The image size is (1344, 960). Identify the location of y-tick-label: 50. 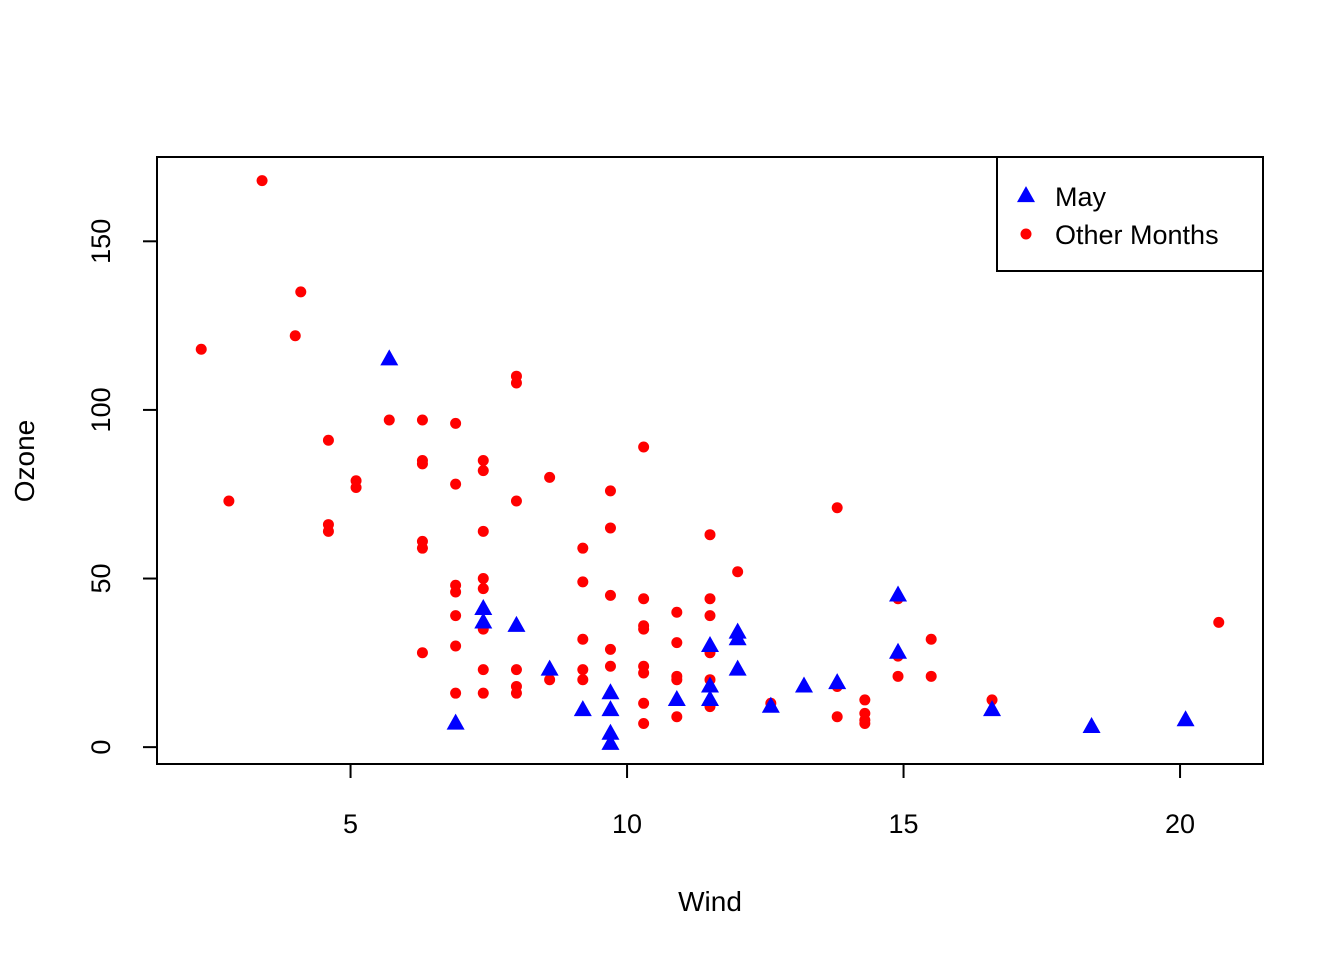
(101, 579).